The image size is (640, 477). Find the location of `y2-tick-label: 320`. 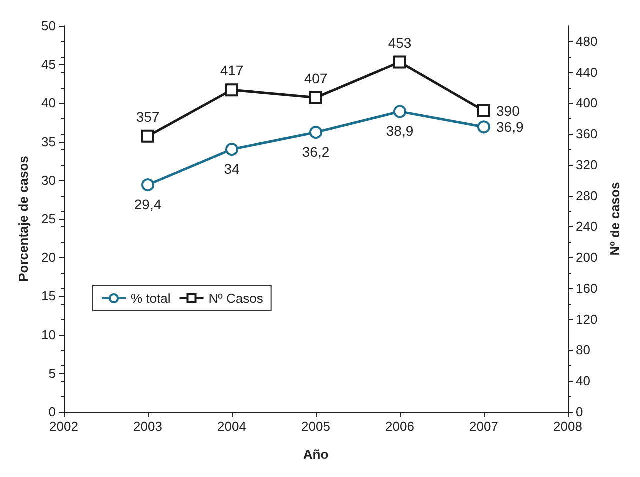

y2-tick-label: 320 is located at coordinates (587, 164).